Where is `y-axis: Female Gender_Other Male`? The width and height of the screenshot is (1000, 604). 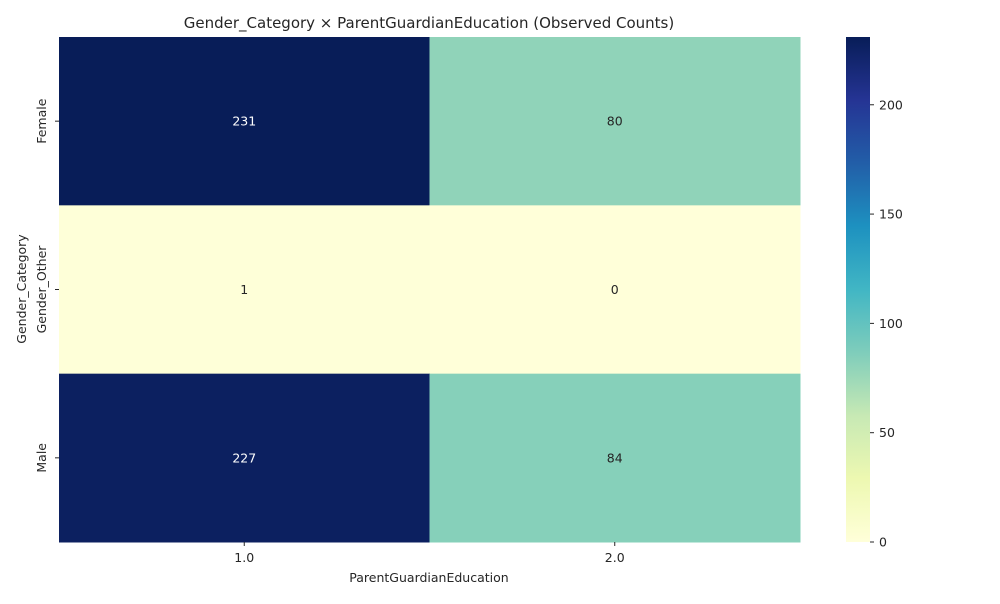 y-axis: Female Gender_Other Male is located at coordinates (46, 285).